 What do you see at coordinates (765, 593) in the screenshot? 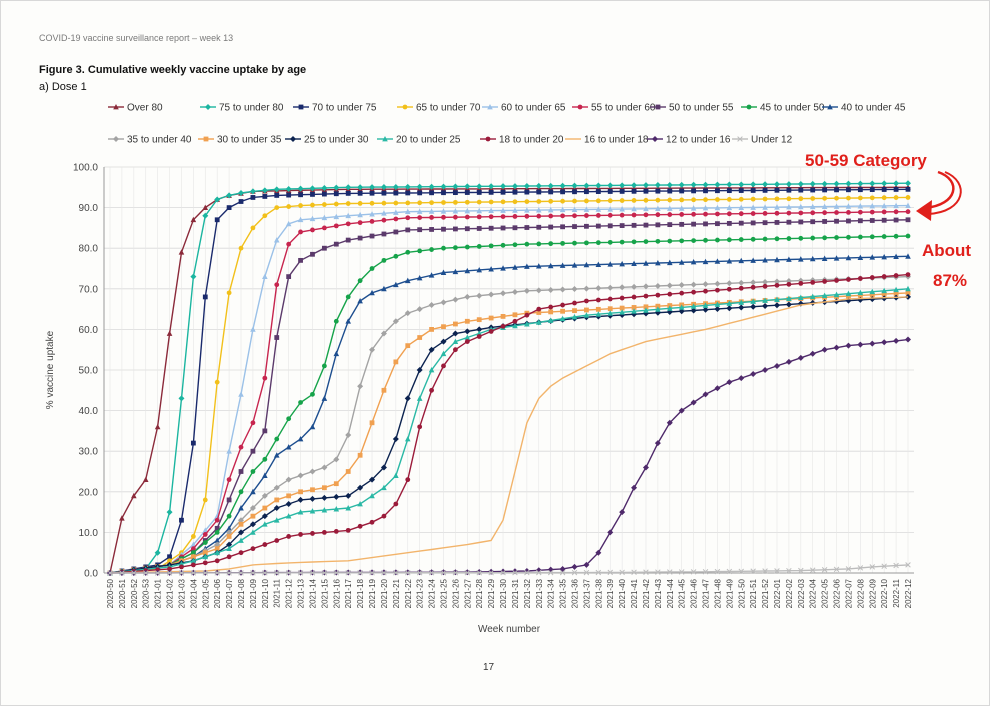
I see `x-tick-label: 2021-52` at bounding box center [765, 593].